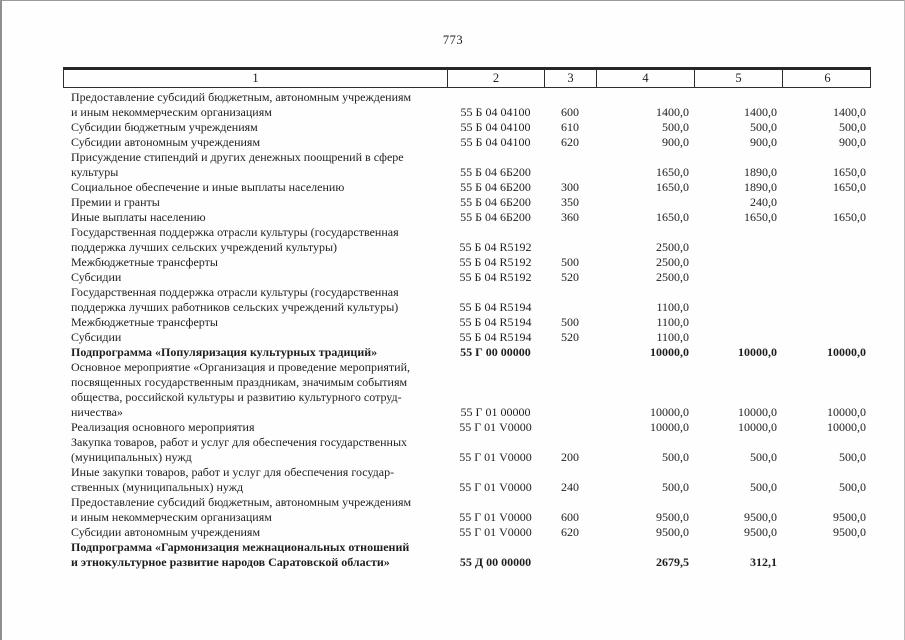  What do you see at coordinates (763, 142) in the screenshot?
I see `row-amount-col5: 900,0` at bounding box center [763, 142].